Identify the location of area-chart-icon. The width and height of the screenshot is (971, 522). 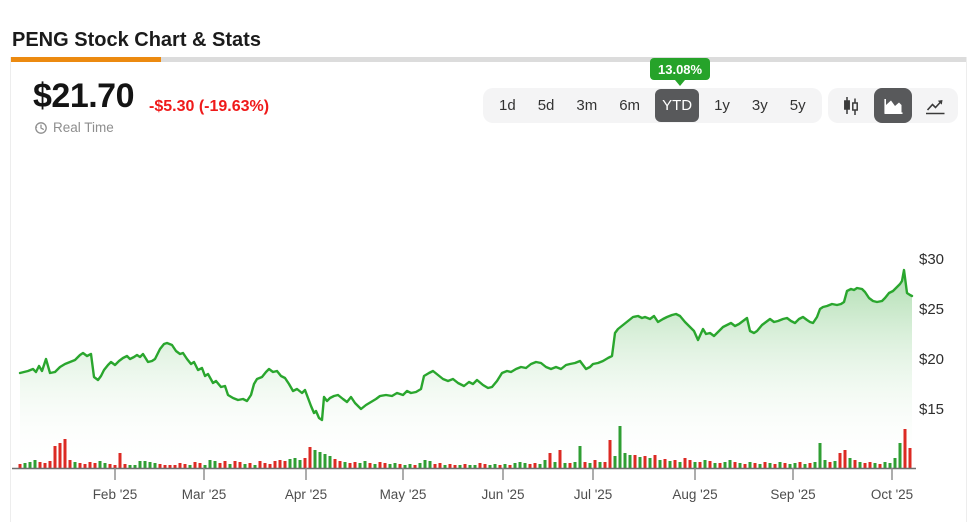
(893, 106).